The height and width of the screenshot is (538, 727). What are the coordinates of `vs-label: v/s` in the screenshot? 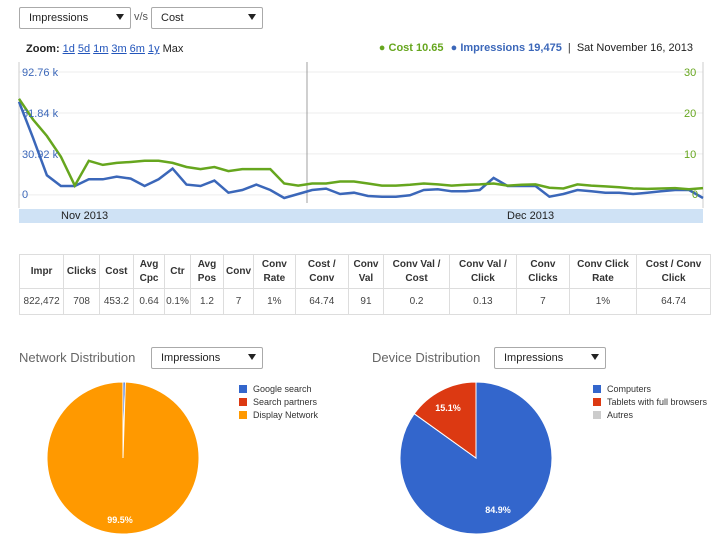 It's located at (141, 17).